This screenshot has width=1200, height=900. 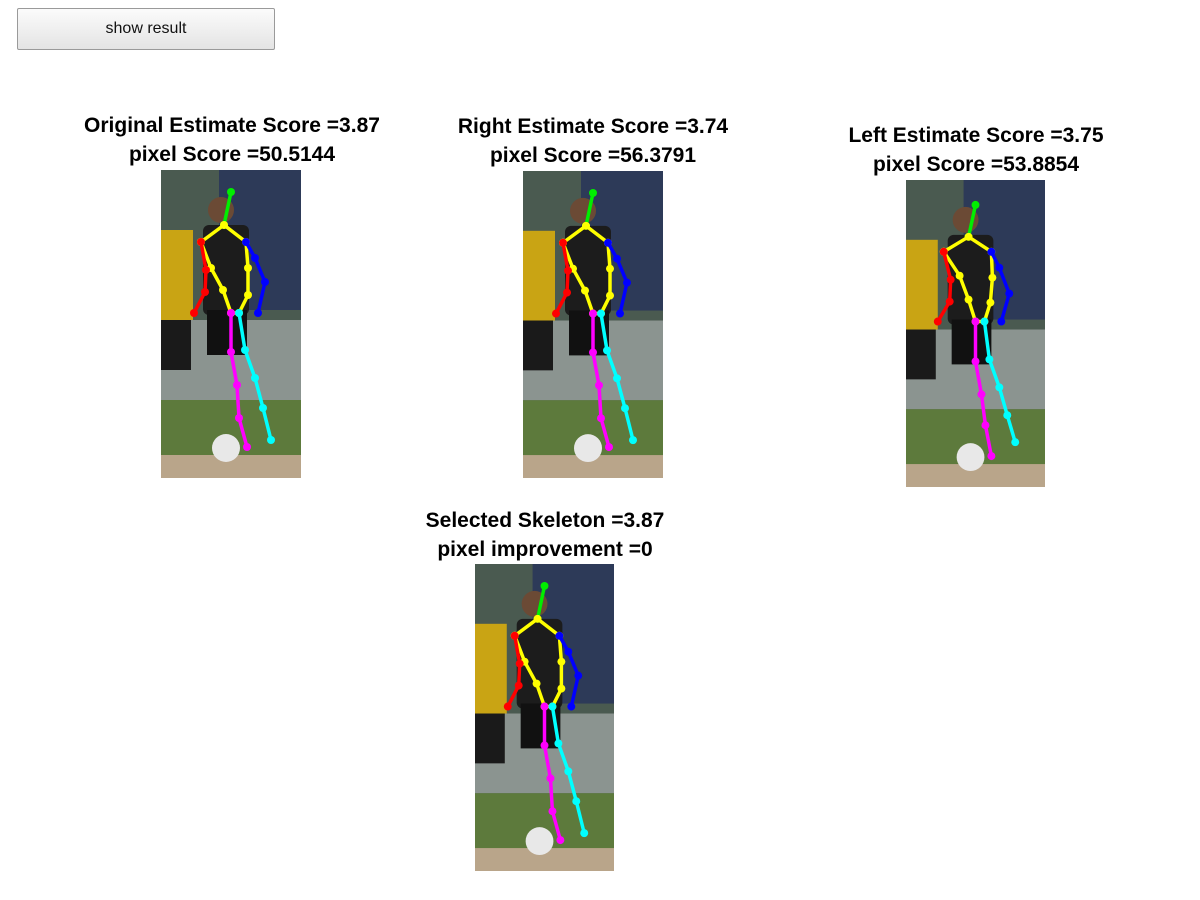 What do you see at coordinates (545, 549) in the screenshot?
I see `selected-pixel-improvement: pixel improvement =0` at bounding box center [545, 549].